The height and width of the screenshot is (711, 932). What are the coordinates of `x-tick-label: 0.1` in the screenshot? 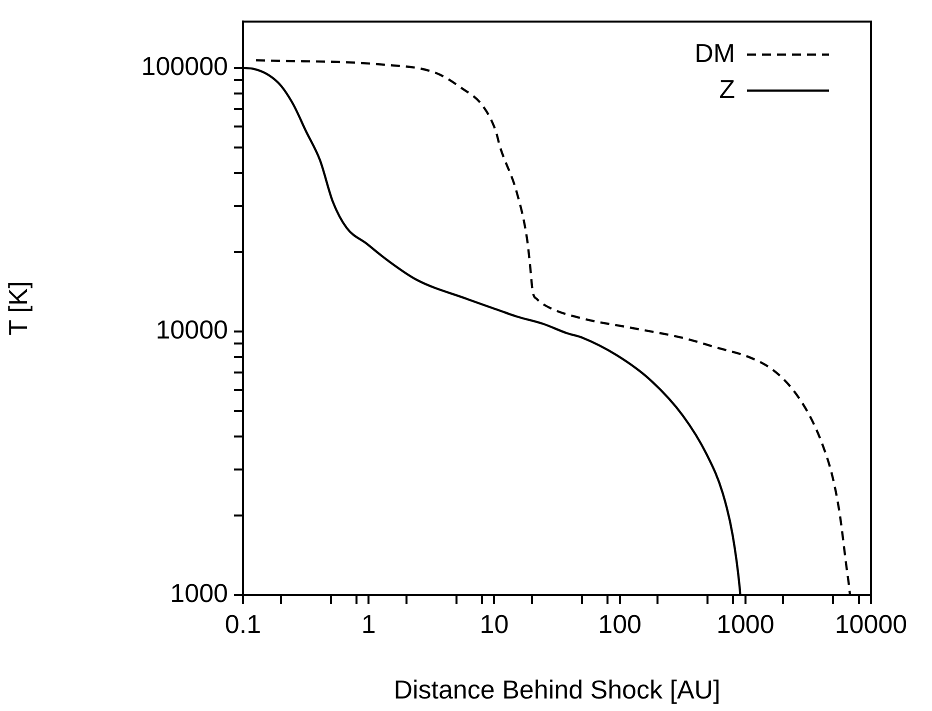 It's located at (243, 623).